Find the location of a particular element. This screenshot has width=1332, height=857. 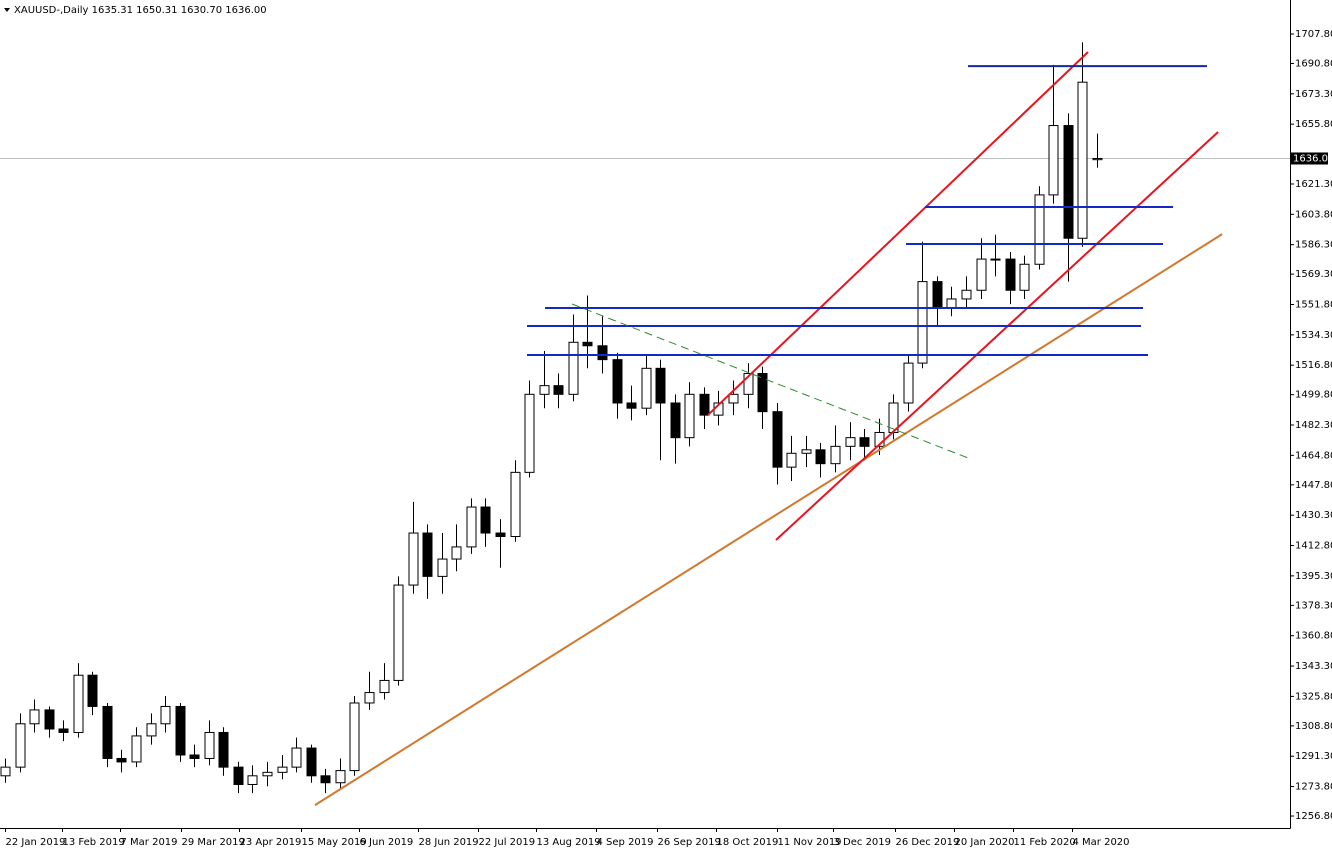

y-tick-label: 1430.30 is located at coordinates (1313, 515).